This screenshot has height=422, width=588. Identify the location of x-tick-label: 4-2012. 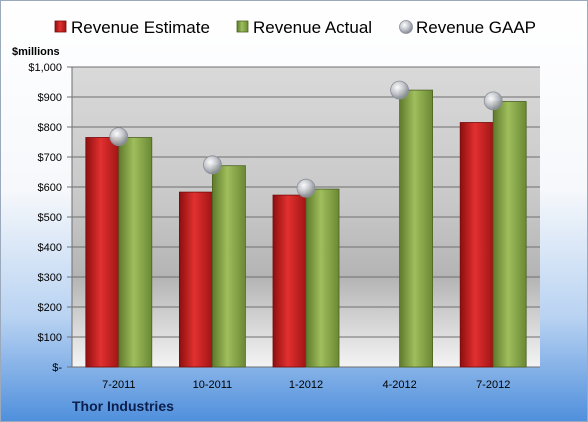
(399, 385).